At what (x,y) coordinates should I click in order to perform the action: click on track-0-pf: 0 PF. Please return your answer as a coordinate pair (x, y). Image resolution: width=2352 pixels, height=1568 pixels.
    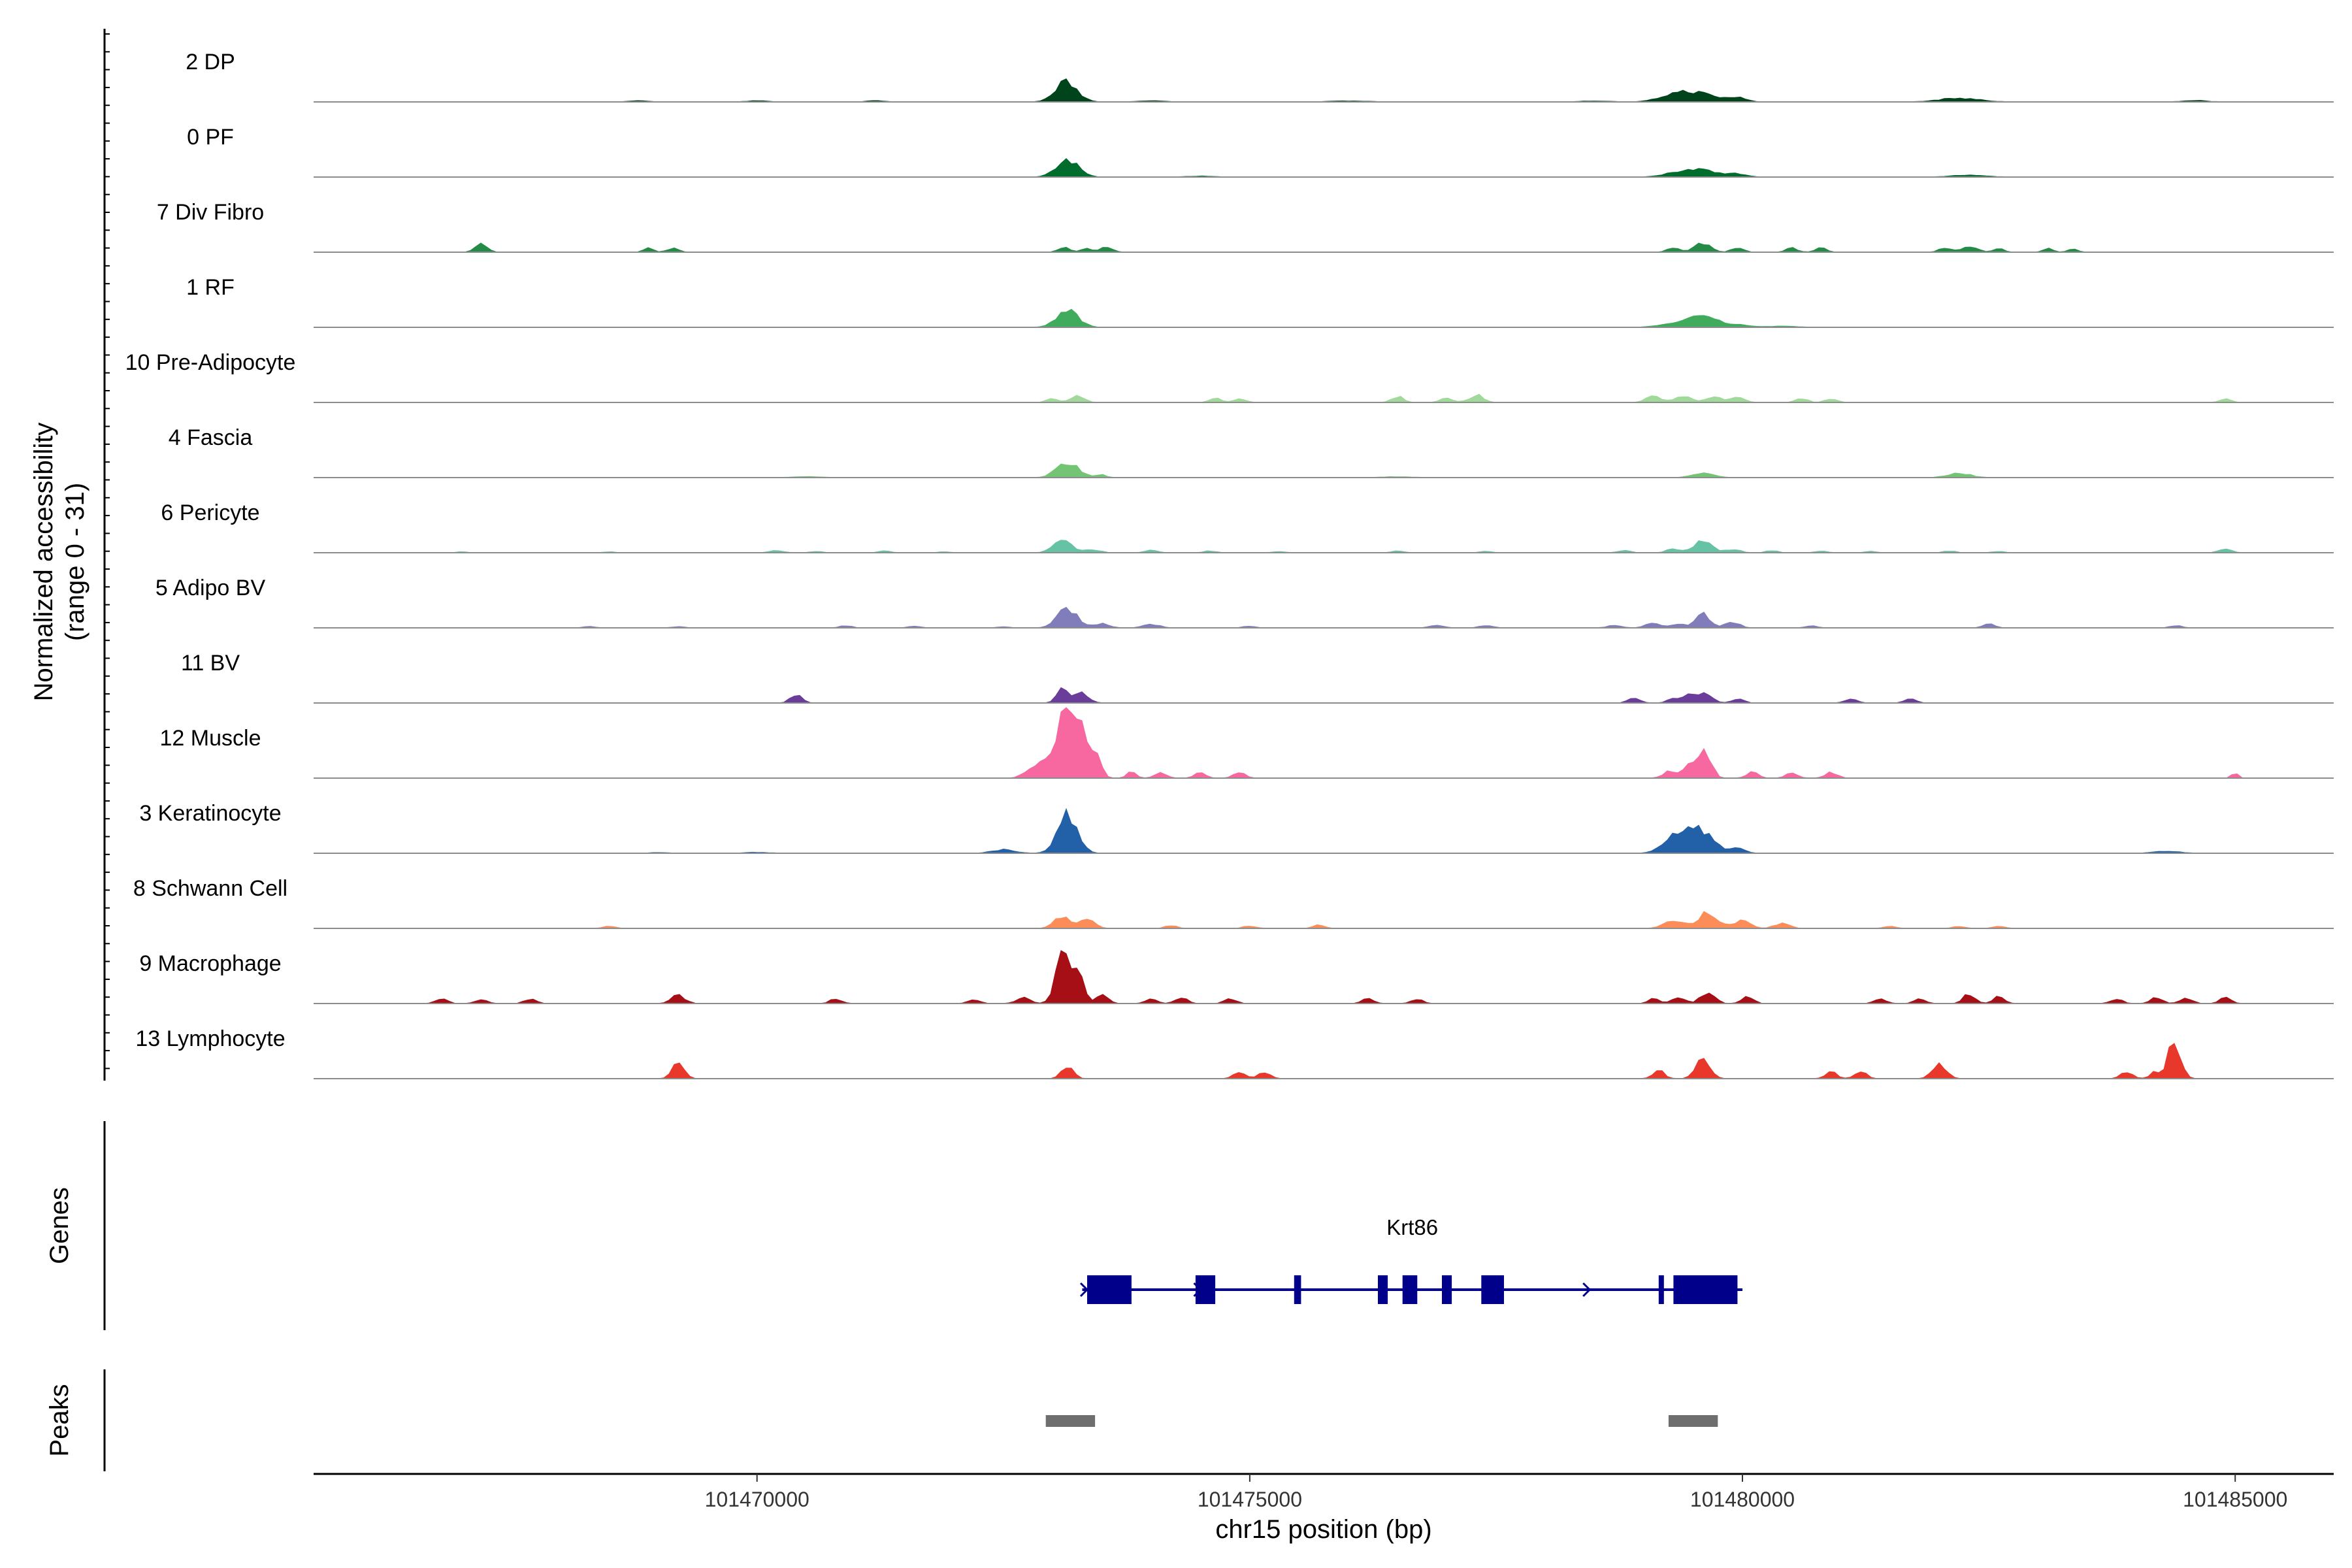
    Looking at the image, I should click on (1260, 151).